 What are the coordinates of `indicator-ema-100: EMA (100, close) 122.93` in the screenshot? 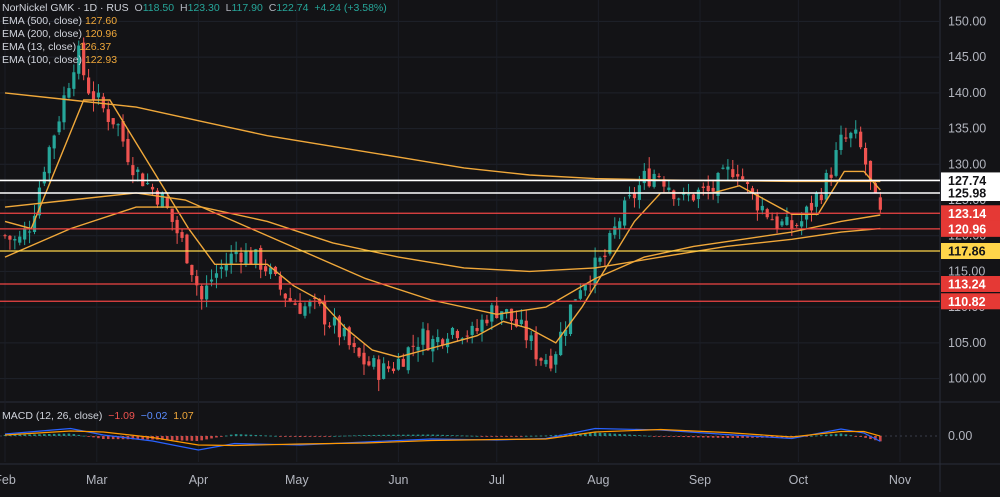 It's located at (61, 60).